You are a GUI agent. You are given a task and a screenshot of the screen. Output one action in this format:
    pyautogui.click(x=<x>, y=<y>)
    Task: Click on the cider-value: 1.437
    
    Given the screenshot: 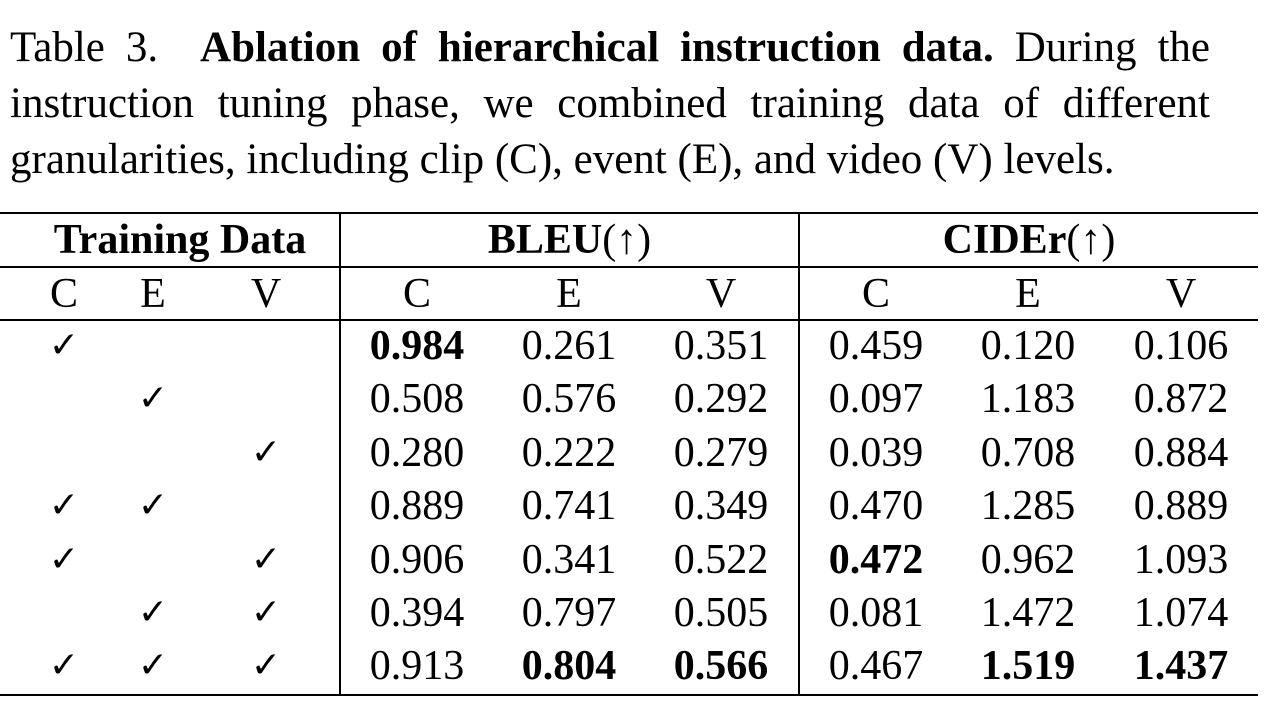 What is the action you would take?
    pyautogui.click(x=1181, y=666)
    